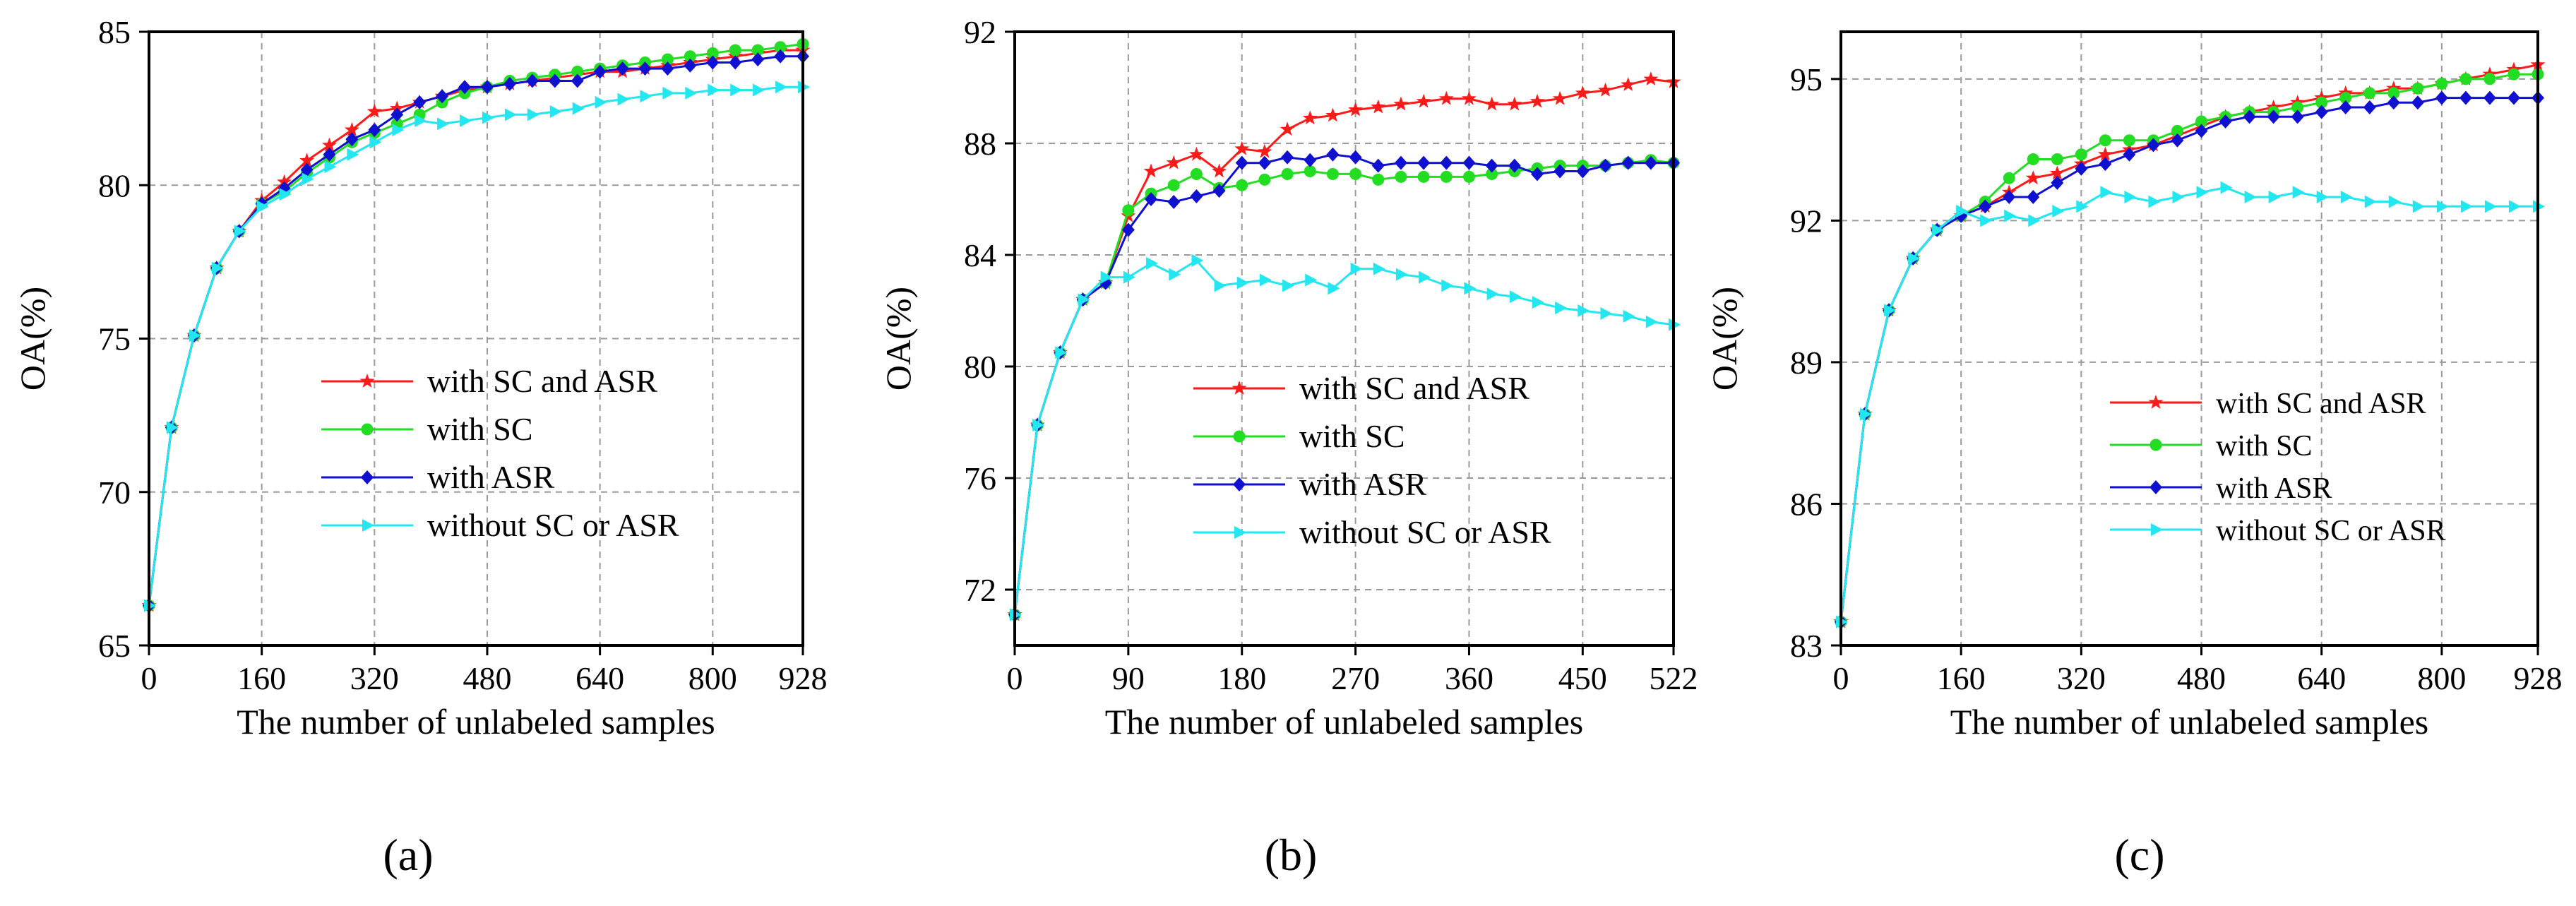  What do you see at coordinates (1674, 678) in the screenshot?
I see `x-tick-label: 522` at bounding box center [1674, 678].